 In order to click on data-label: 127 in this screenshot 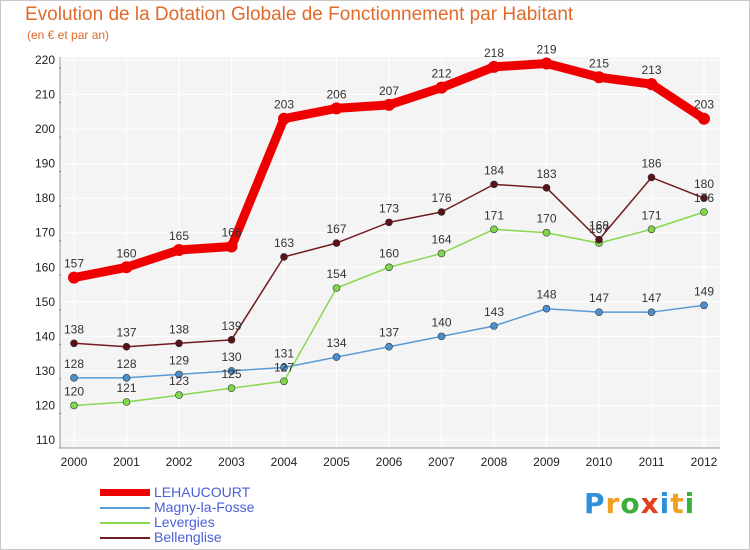, I will do `click(284, 367)`.